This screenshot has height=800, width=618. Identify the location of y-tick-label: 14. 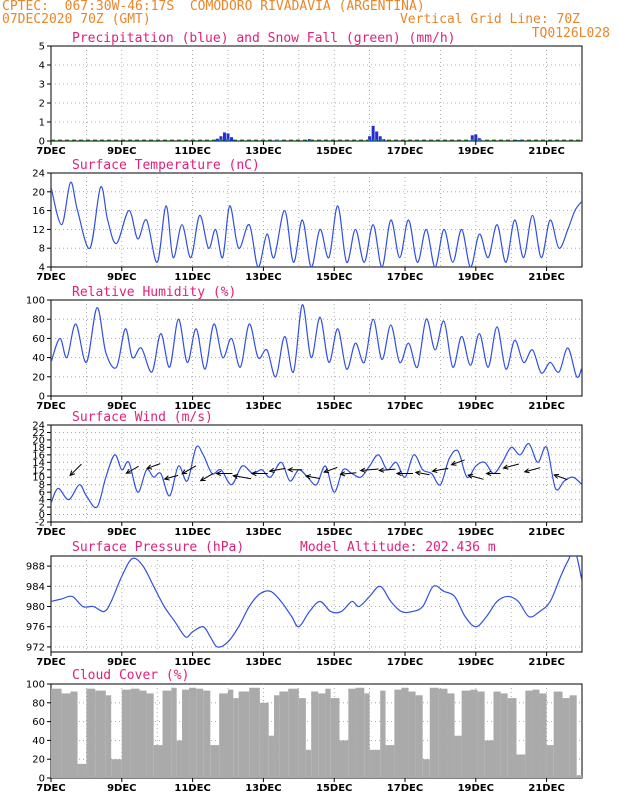
(38, 463).